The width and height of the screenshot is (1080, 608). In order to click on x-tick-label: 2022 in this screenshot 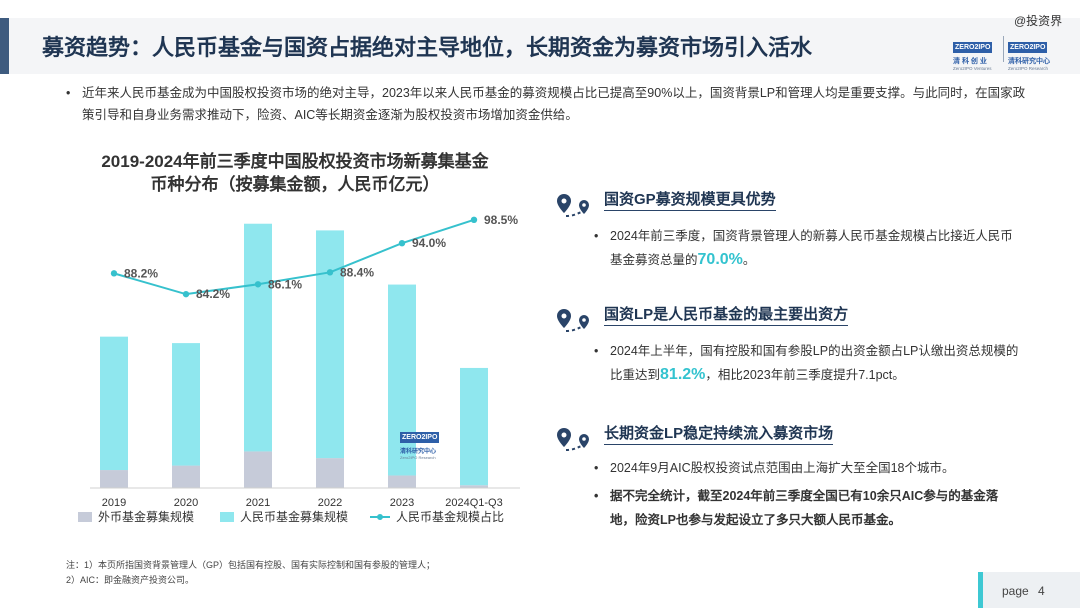, I will do `click(330, 503)`.